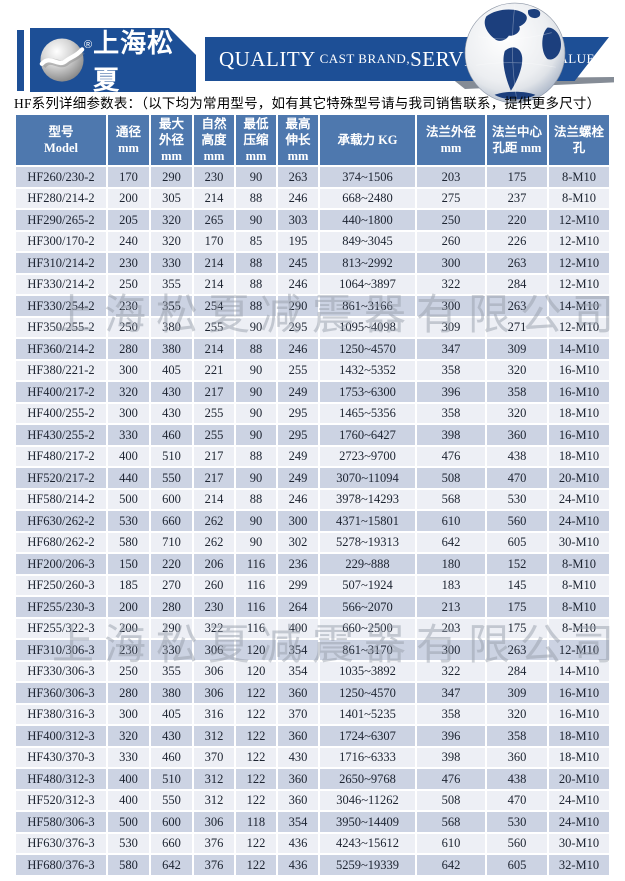  Describe the element at coordinates (61, 284) in the screenshot. I see `table-cell: HF330/214-2` at that location.